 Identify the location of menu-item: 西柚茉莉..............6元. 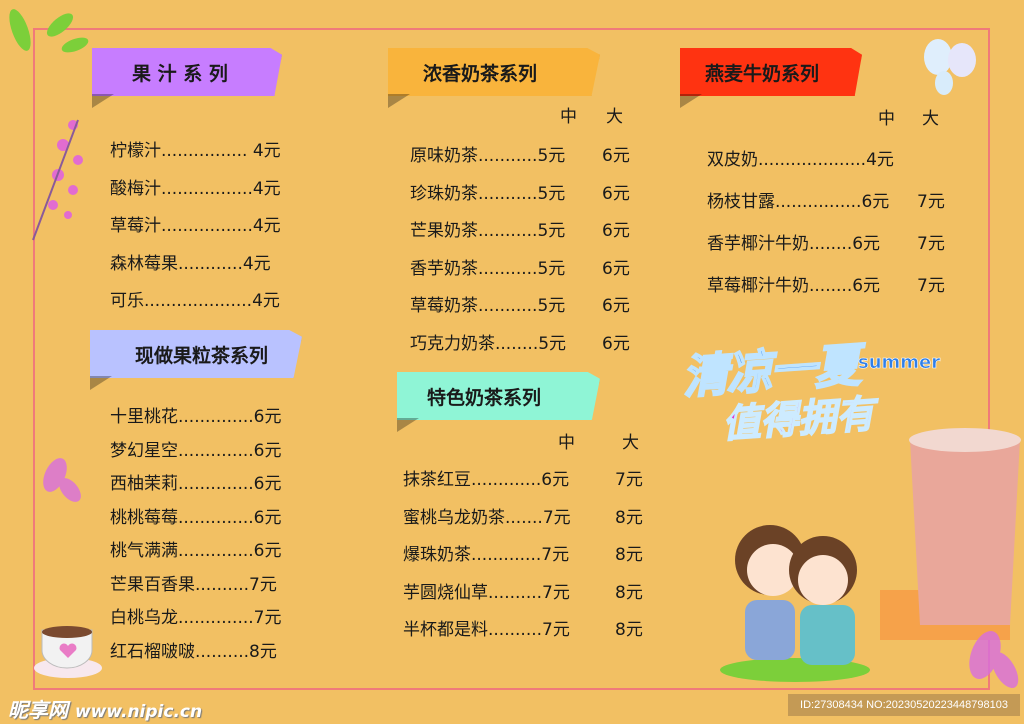
(196, 484).